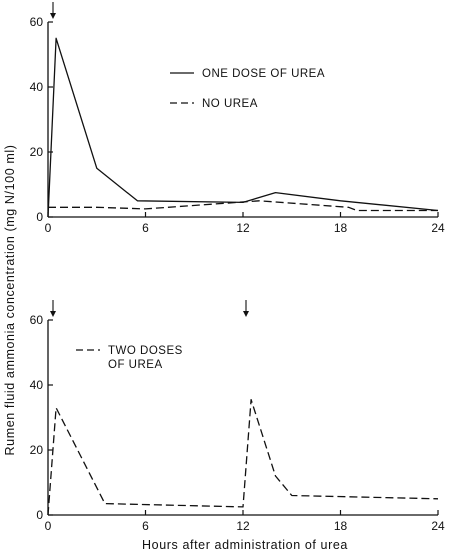 The image size is (450, 556). I want to click on bottom-markers, so click(149, 308).